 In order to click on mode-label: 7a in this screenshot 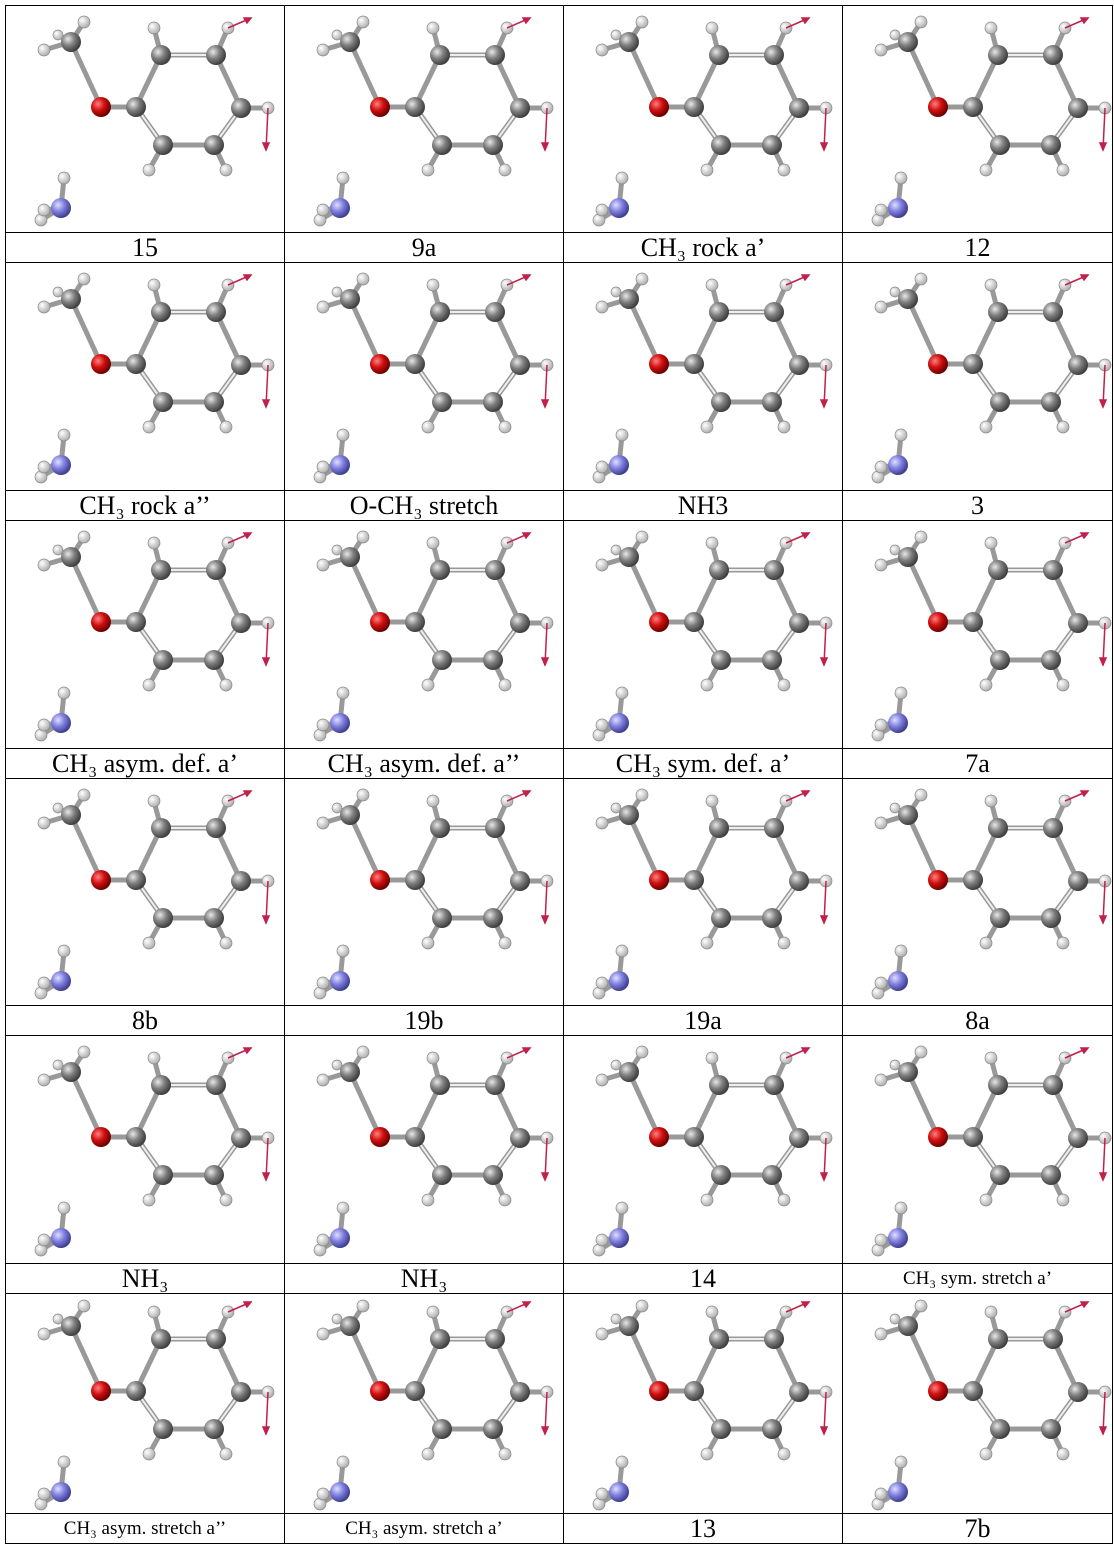, I will do `click(977, 763)`.